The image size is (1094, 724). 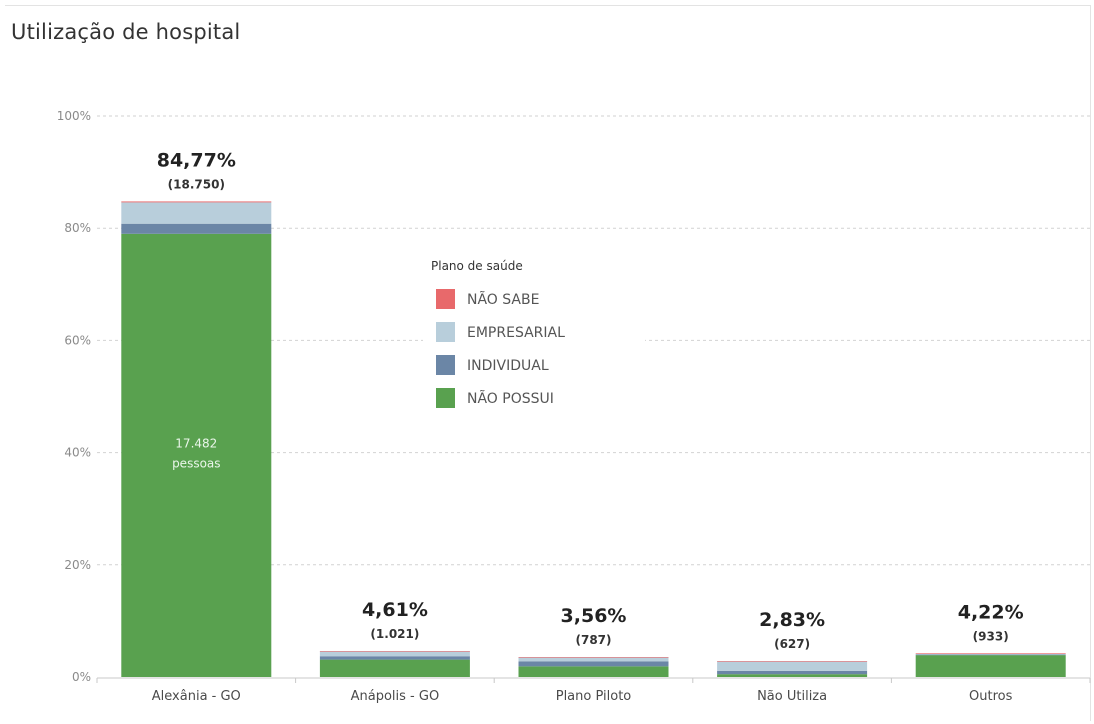 I want to click on bar-anapolis-go-individual, so click(x=394, y=658).